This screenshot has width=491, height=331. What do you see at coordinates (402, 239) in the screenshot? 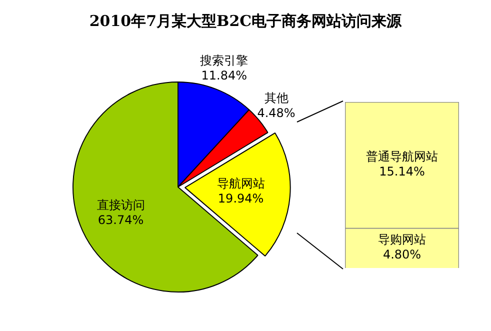
I see `series-label: 导购网站` at bounding box center [402, 239].